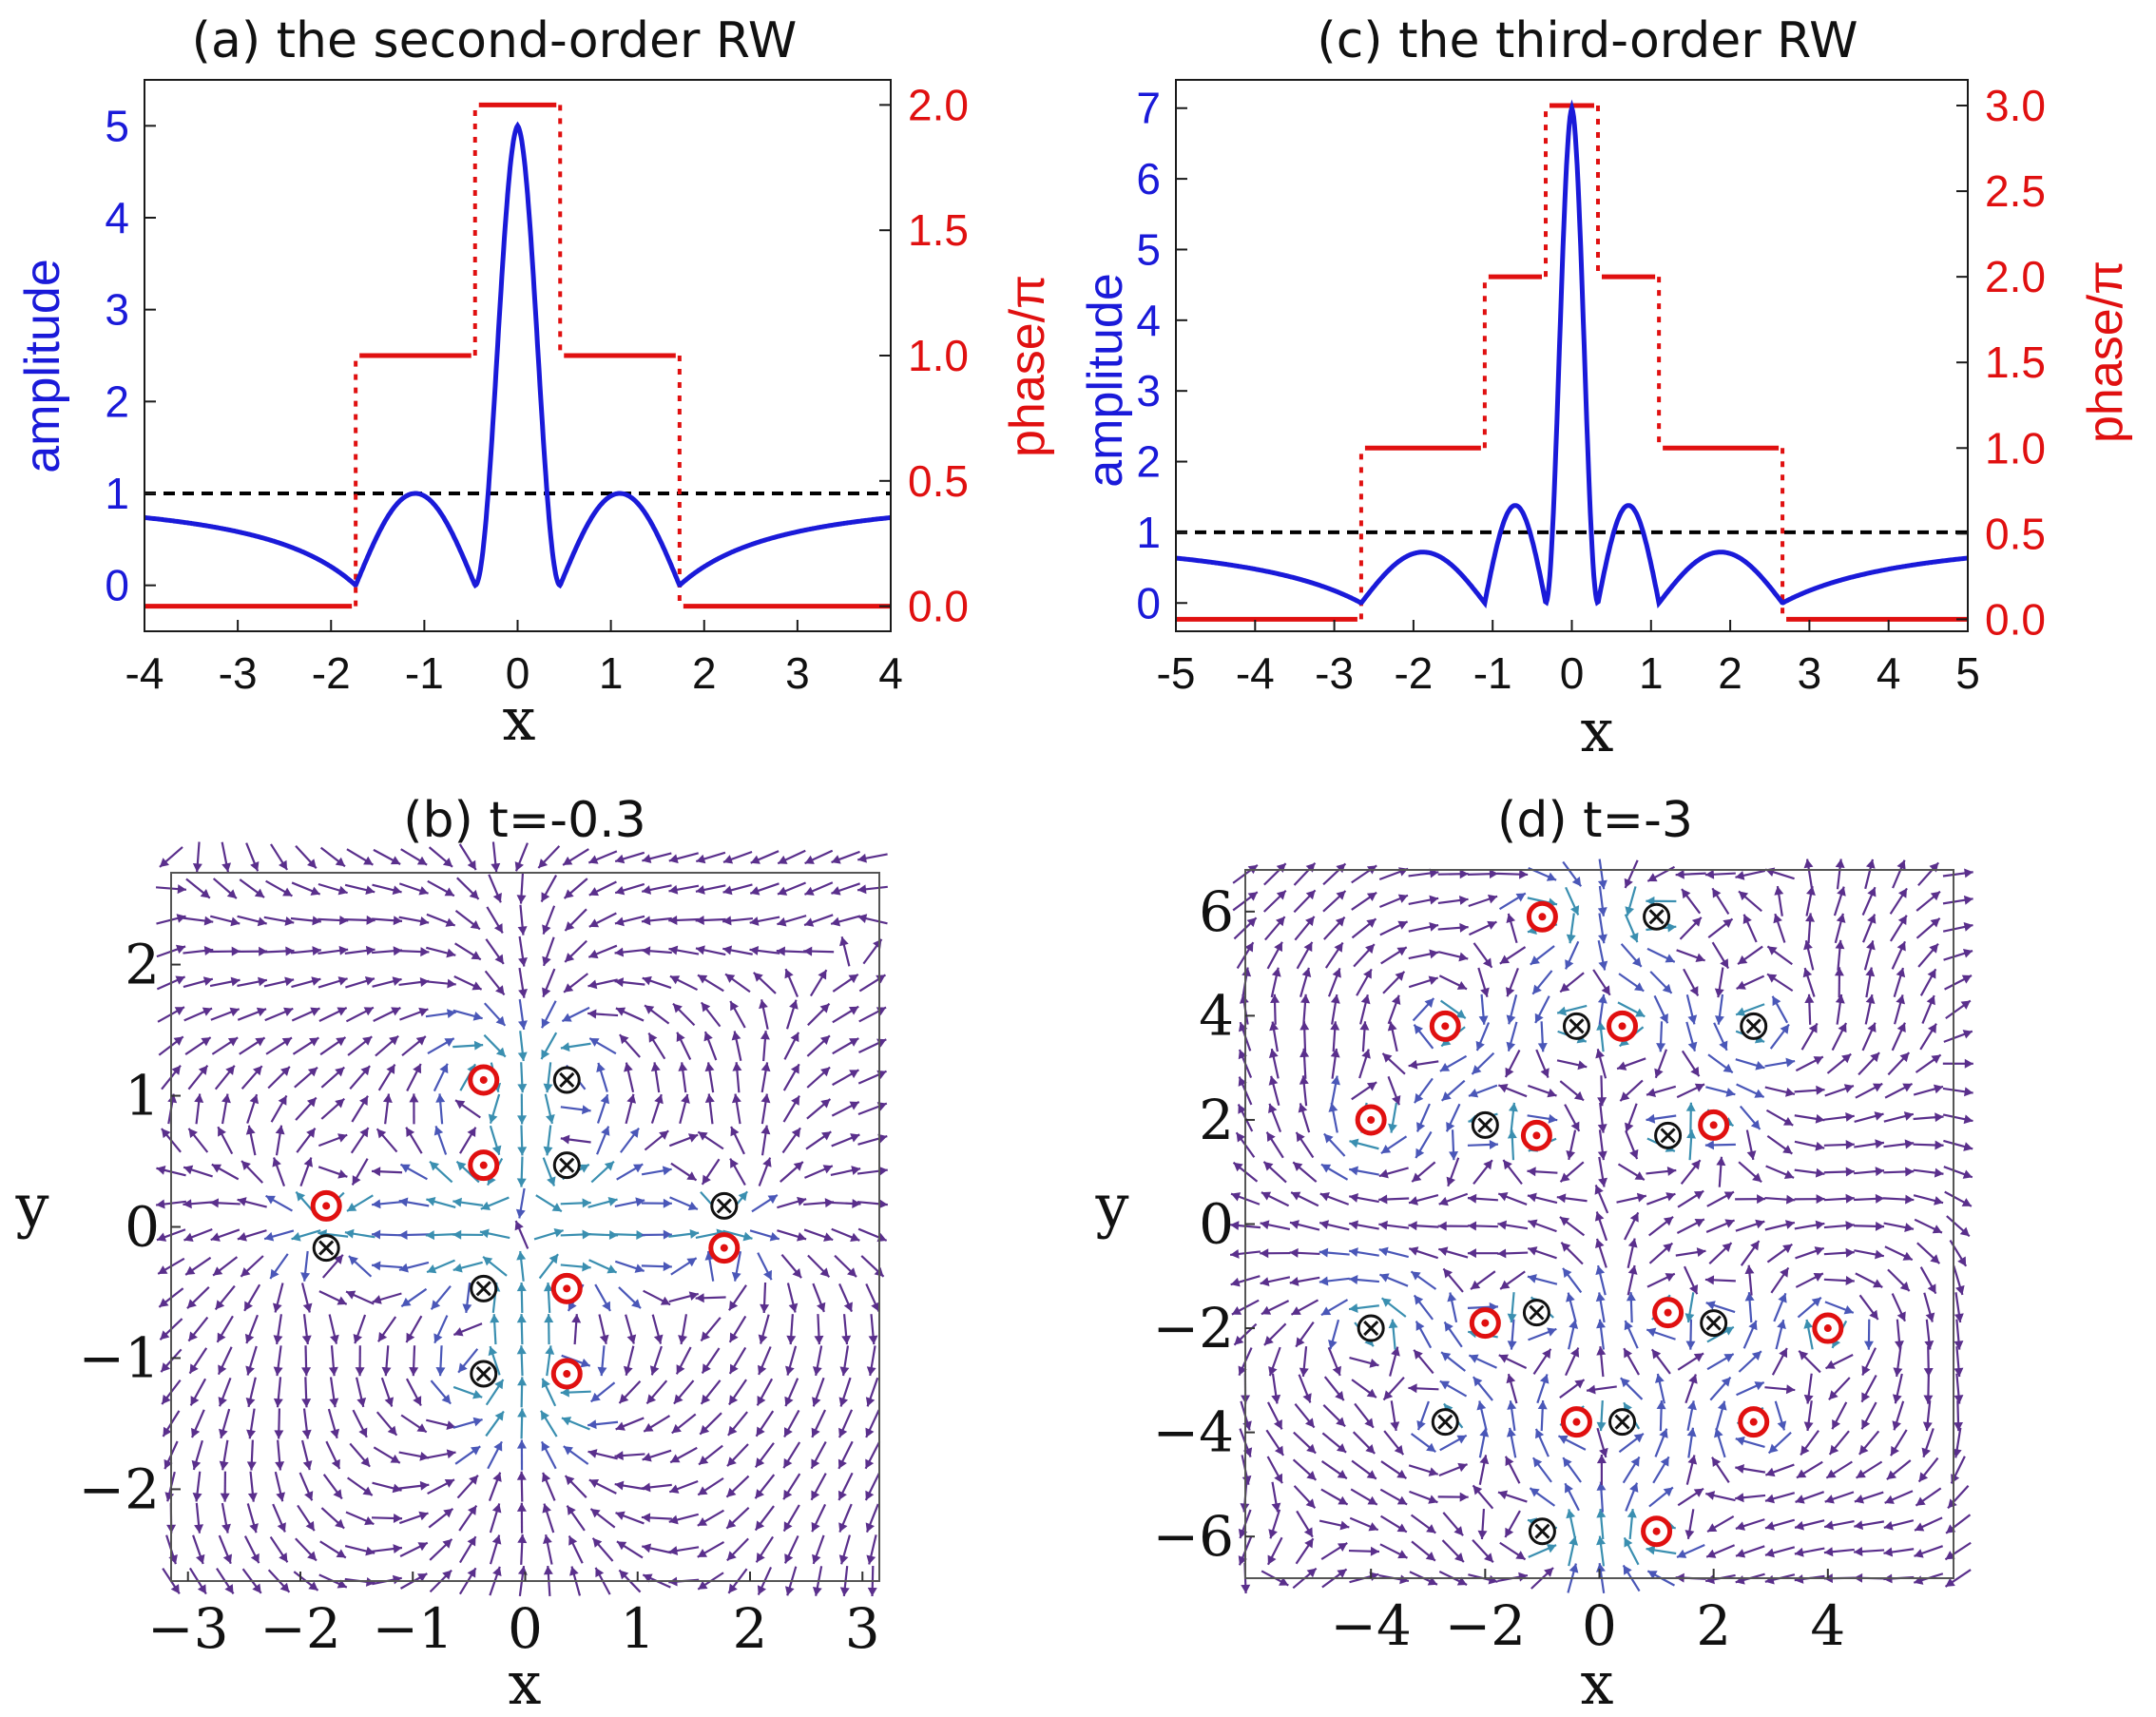 The width and height of the screenshot is (2156, 1717). Describe the element at coordinates (567, 1288) in the screenshot. I see `panel-b-defect-dot` at that location.